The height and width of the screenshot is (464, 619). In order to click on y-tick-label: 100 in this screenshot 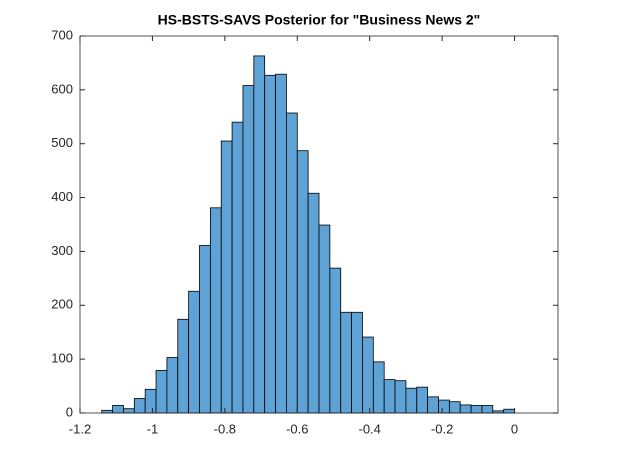, I will do `click(62, 358)`.